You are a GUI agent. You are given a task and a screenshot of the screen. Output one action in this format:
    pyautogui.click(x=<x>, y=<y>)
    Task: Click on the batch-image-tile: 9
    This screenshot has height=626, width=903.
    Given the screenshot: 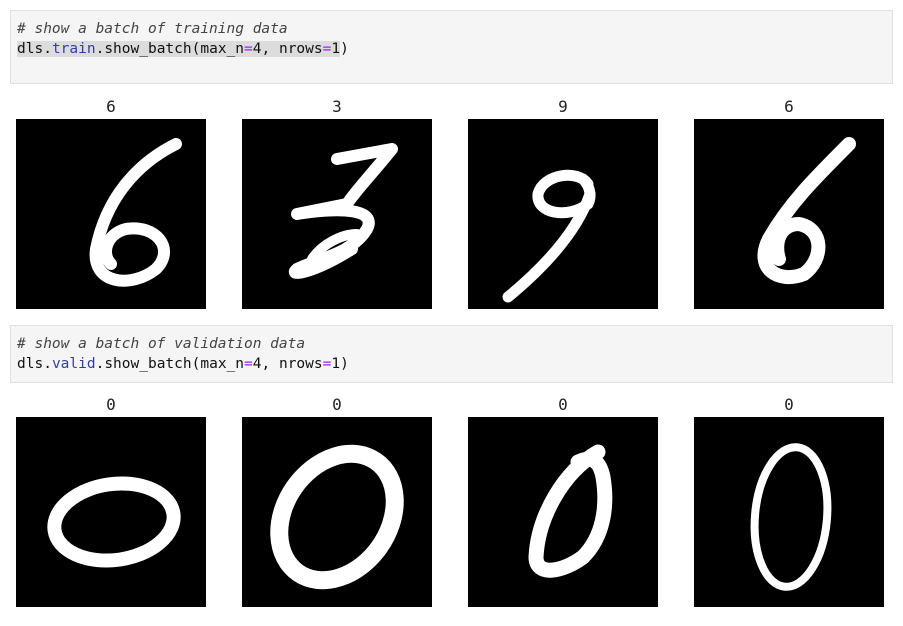 What is the action you would take?
    pyautogui.click(x=563, y=202)
    